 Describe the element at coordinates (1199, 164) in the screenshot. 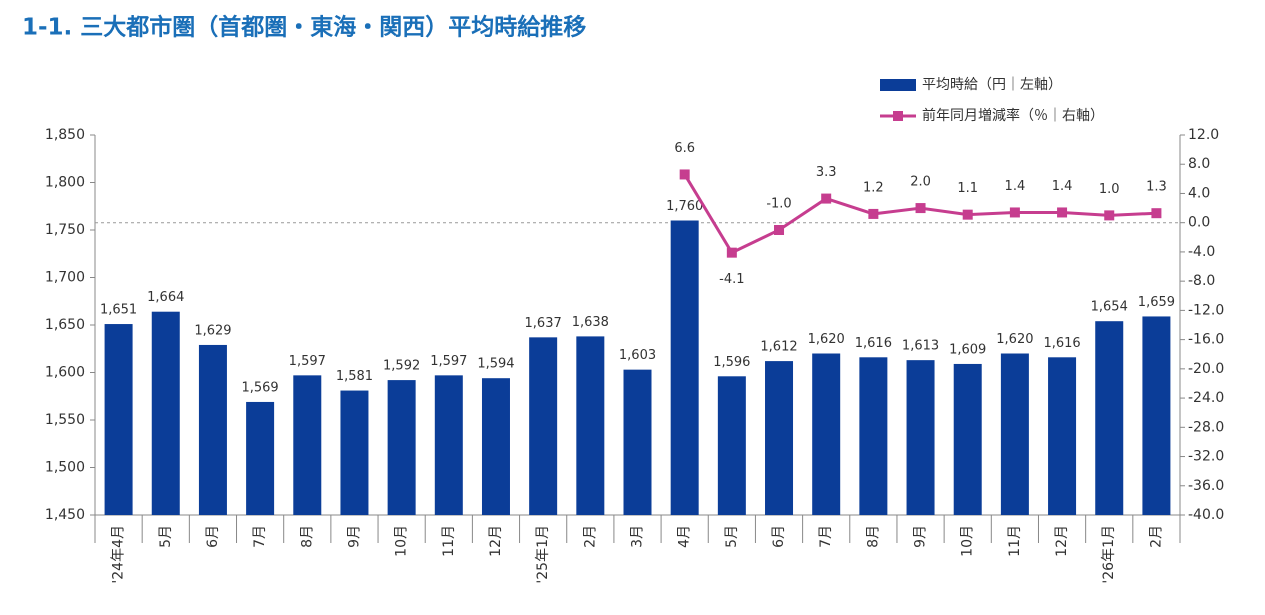

I see `y2-tick-label: 8.0` at that location.